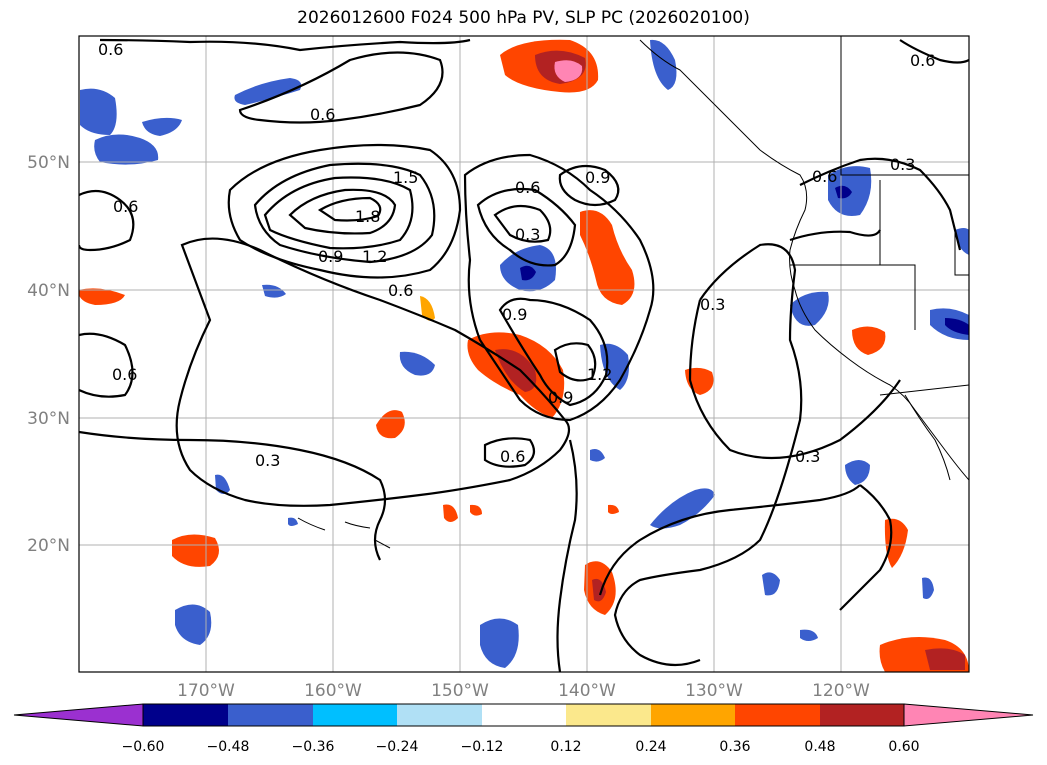 This screenshot has height=765, width=1047. Describe the element at coordinates (568, 71) in the screenshot. I see `pv-positive-peak` at that location.